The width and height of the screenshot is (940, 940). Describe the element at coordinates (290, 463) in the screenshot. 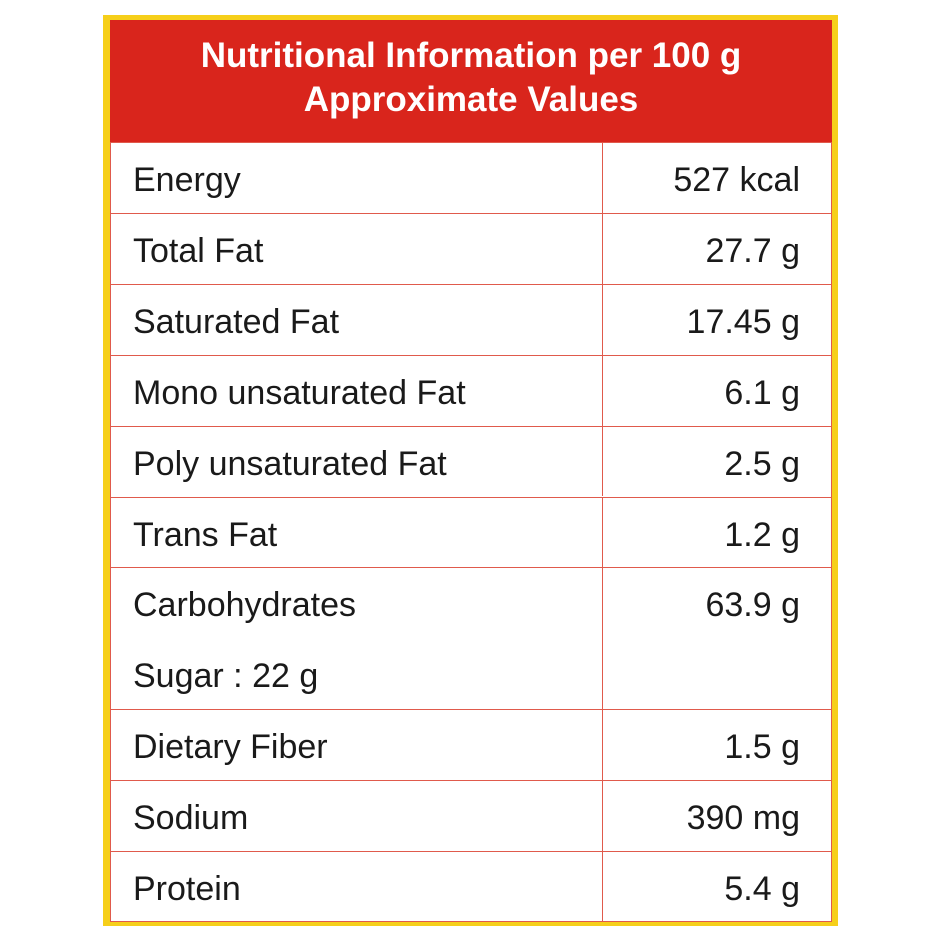

I see `nutrient-label: Poly unsaturated Fat` at that location.